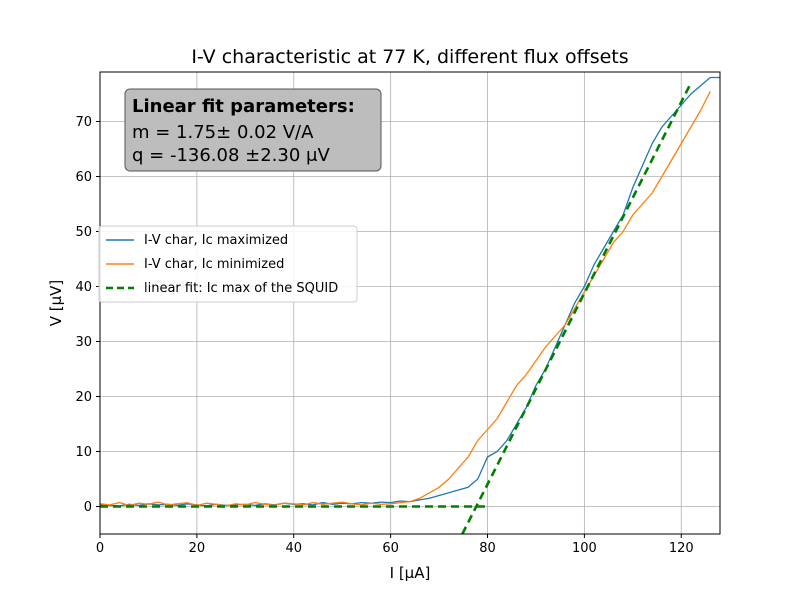  I want to click on y-tick-label: 0, so click(88, 507).